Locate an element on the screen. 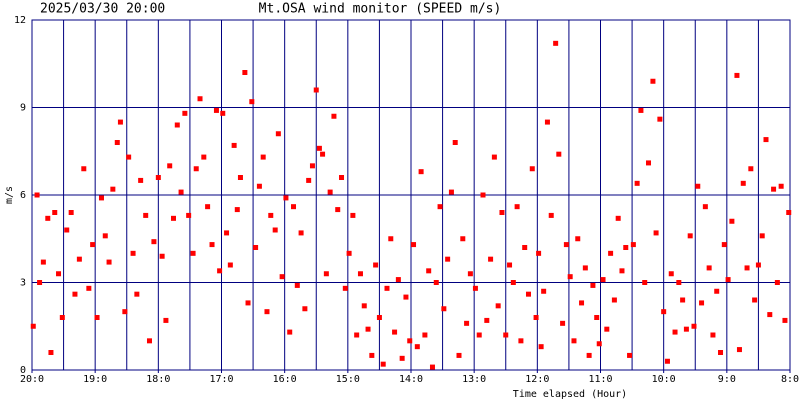 Image resolution: width=800 pixels, height=400 pixels. y-tick-label: 9 is located at coordinates (23, 108).